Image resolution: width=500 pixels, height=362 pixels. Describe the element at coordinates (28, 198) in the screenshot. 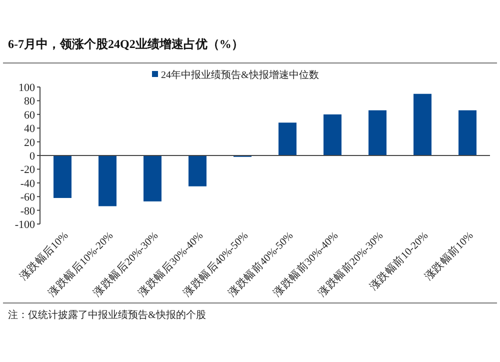

I see `y-tick-label: -60` at that location.